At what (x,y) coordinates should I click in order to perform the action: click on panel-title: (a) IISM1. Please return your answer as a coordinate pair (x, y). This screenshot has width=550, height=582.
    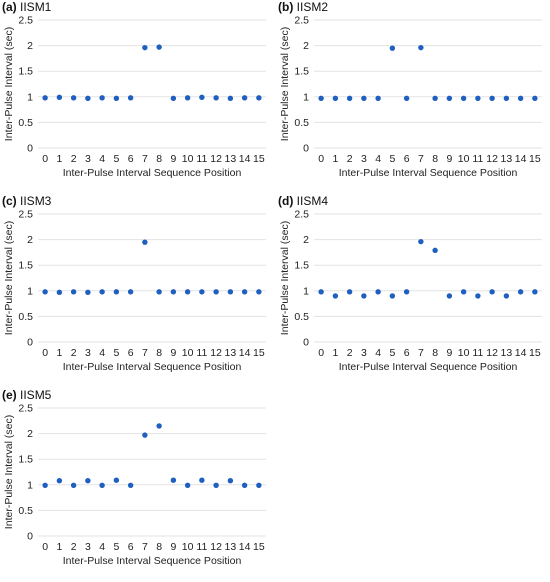
    Looking at the image, I should click on (26, 7).